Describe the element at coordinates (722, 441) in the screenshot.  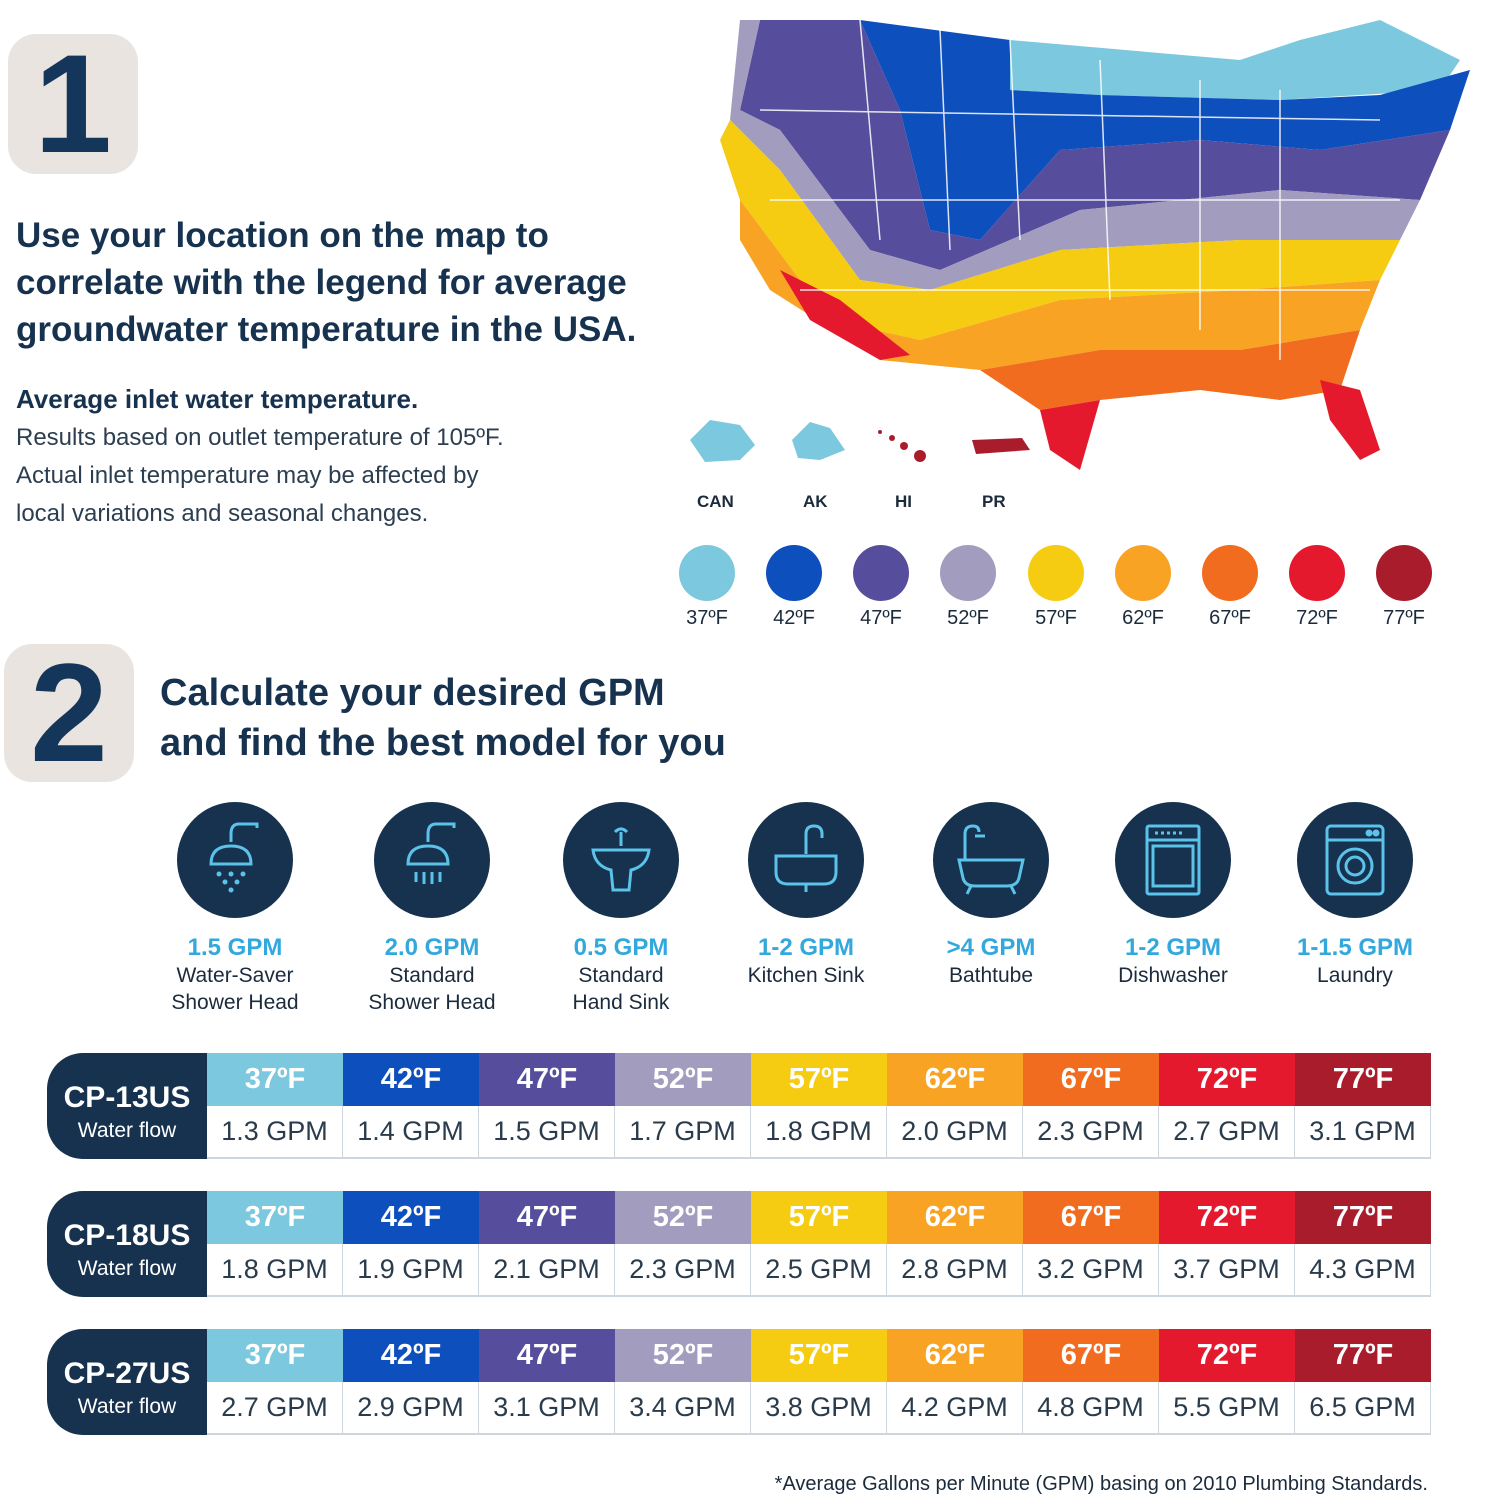
I see `canada-inset` at that location.